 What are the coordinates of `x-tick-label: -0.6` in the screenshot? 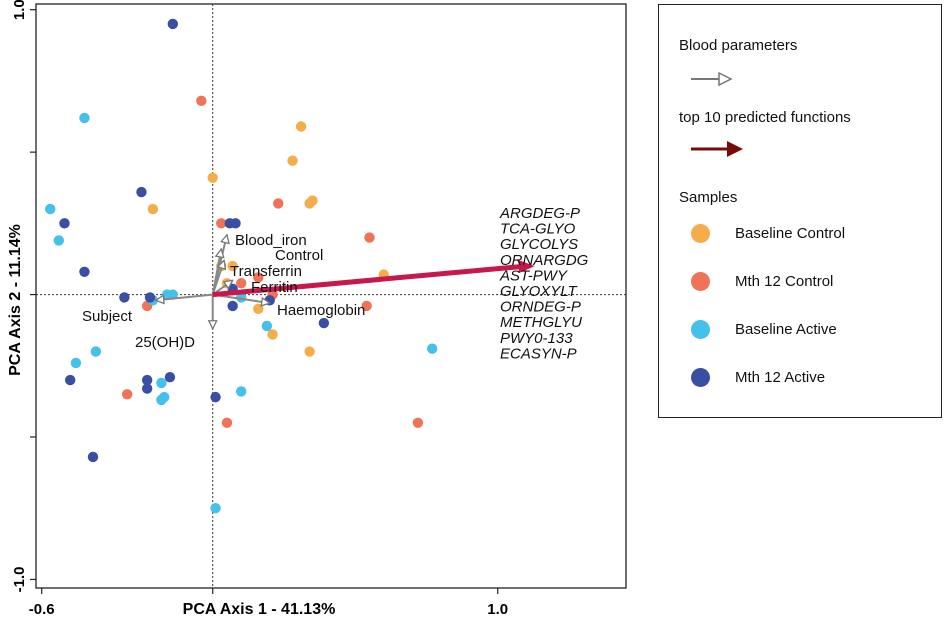 It's located at (42, 609).